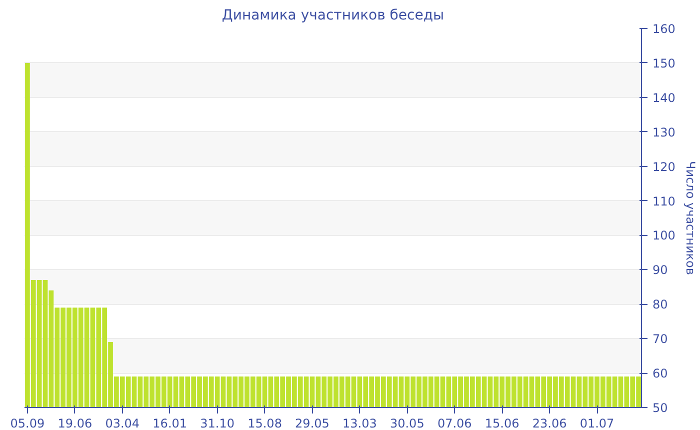 This screenshot has height=430, width=700. Describe the element at coordinates (312, 423) in the screenshot. I see `x-tick-label: 29.05` at that location.